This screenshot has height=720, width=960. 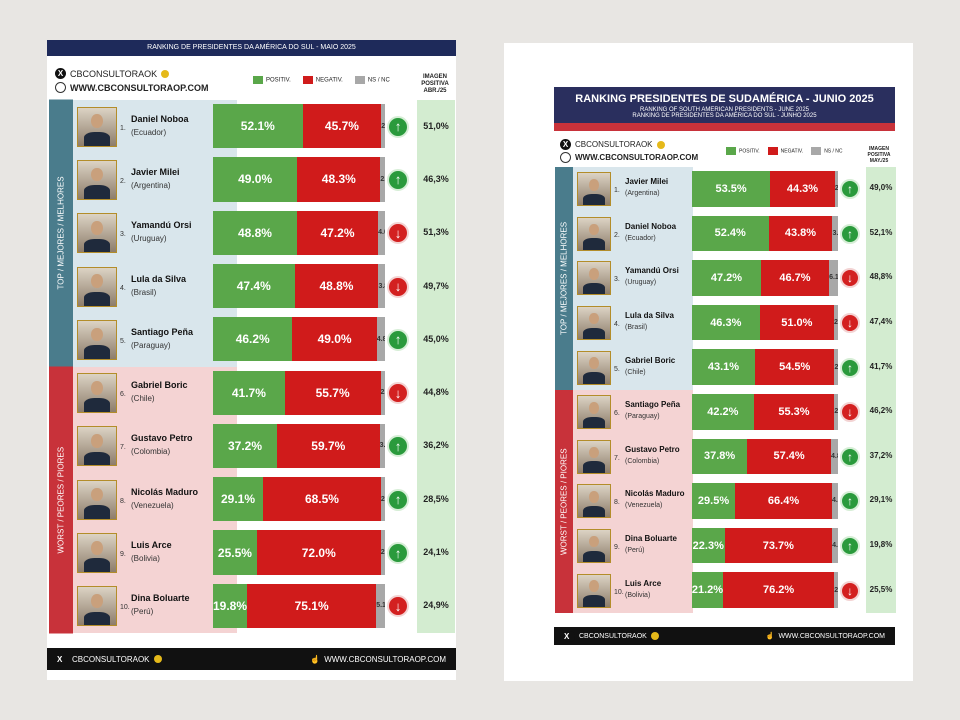 I want to click on negative-bar: 51.0%, so click(x=797, y=322).